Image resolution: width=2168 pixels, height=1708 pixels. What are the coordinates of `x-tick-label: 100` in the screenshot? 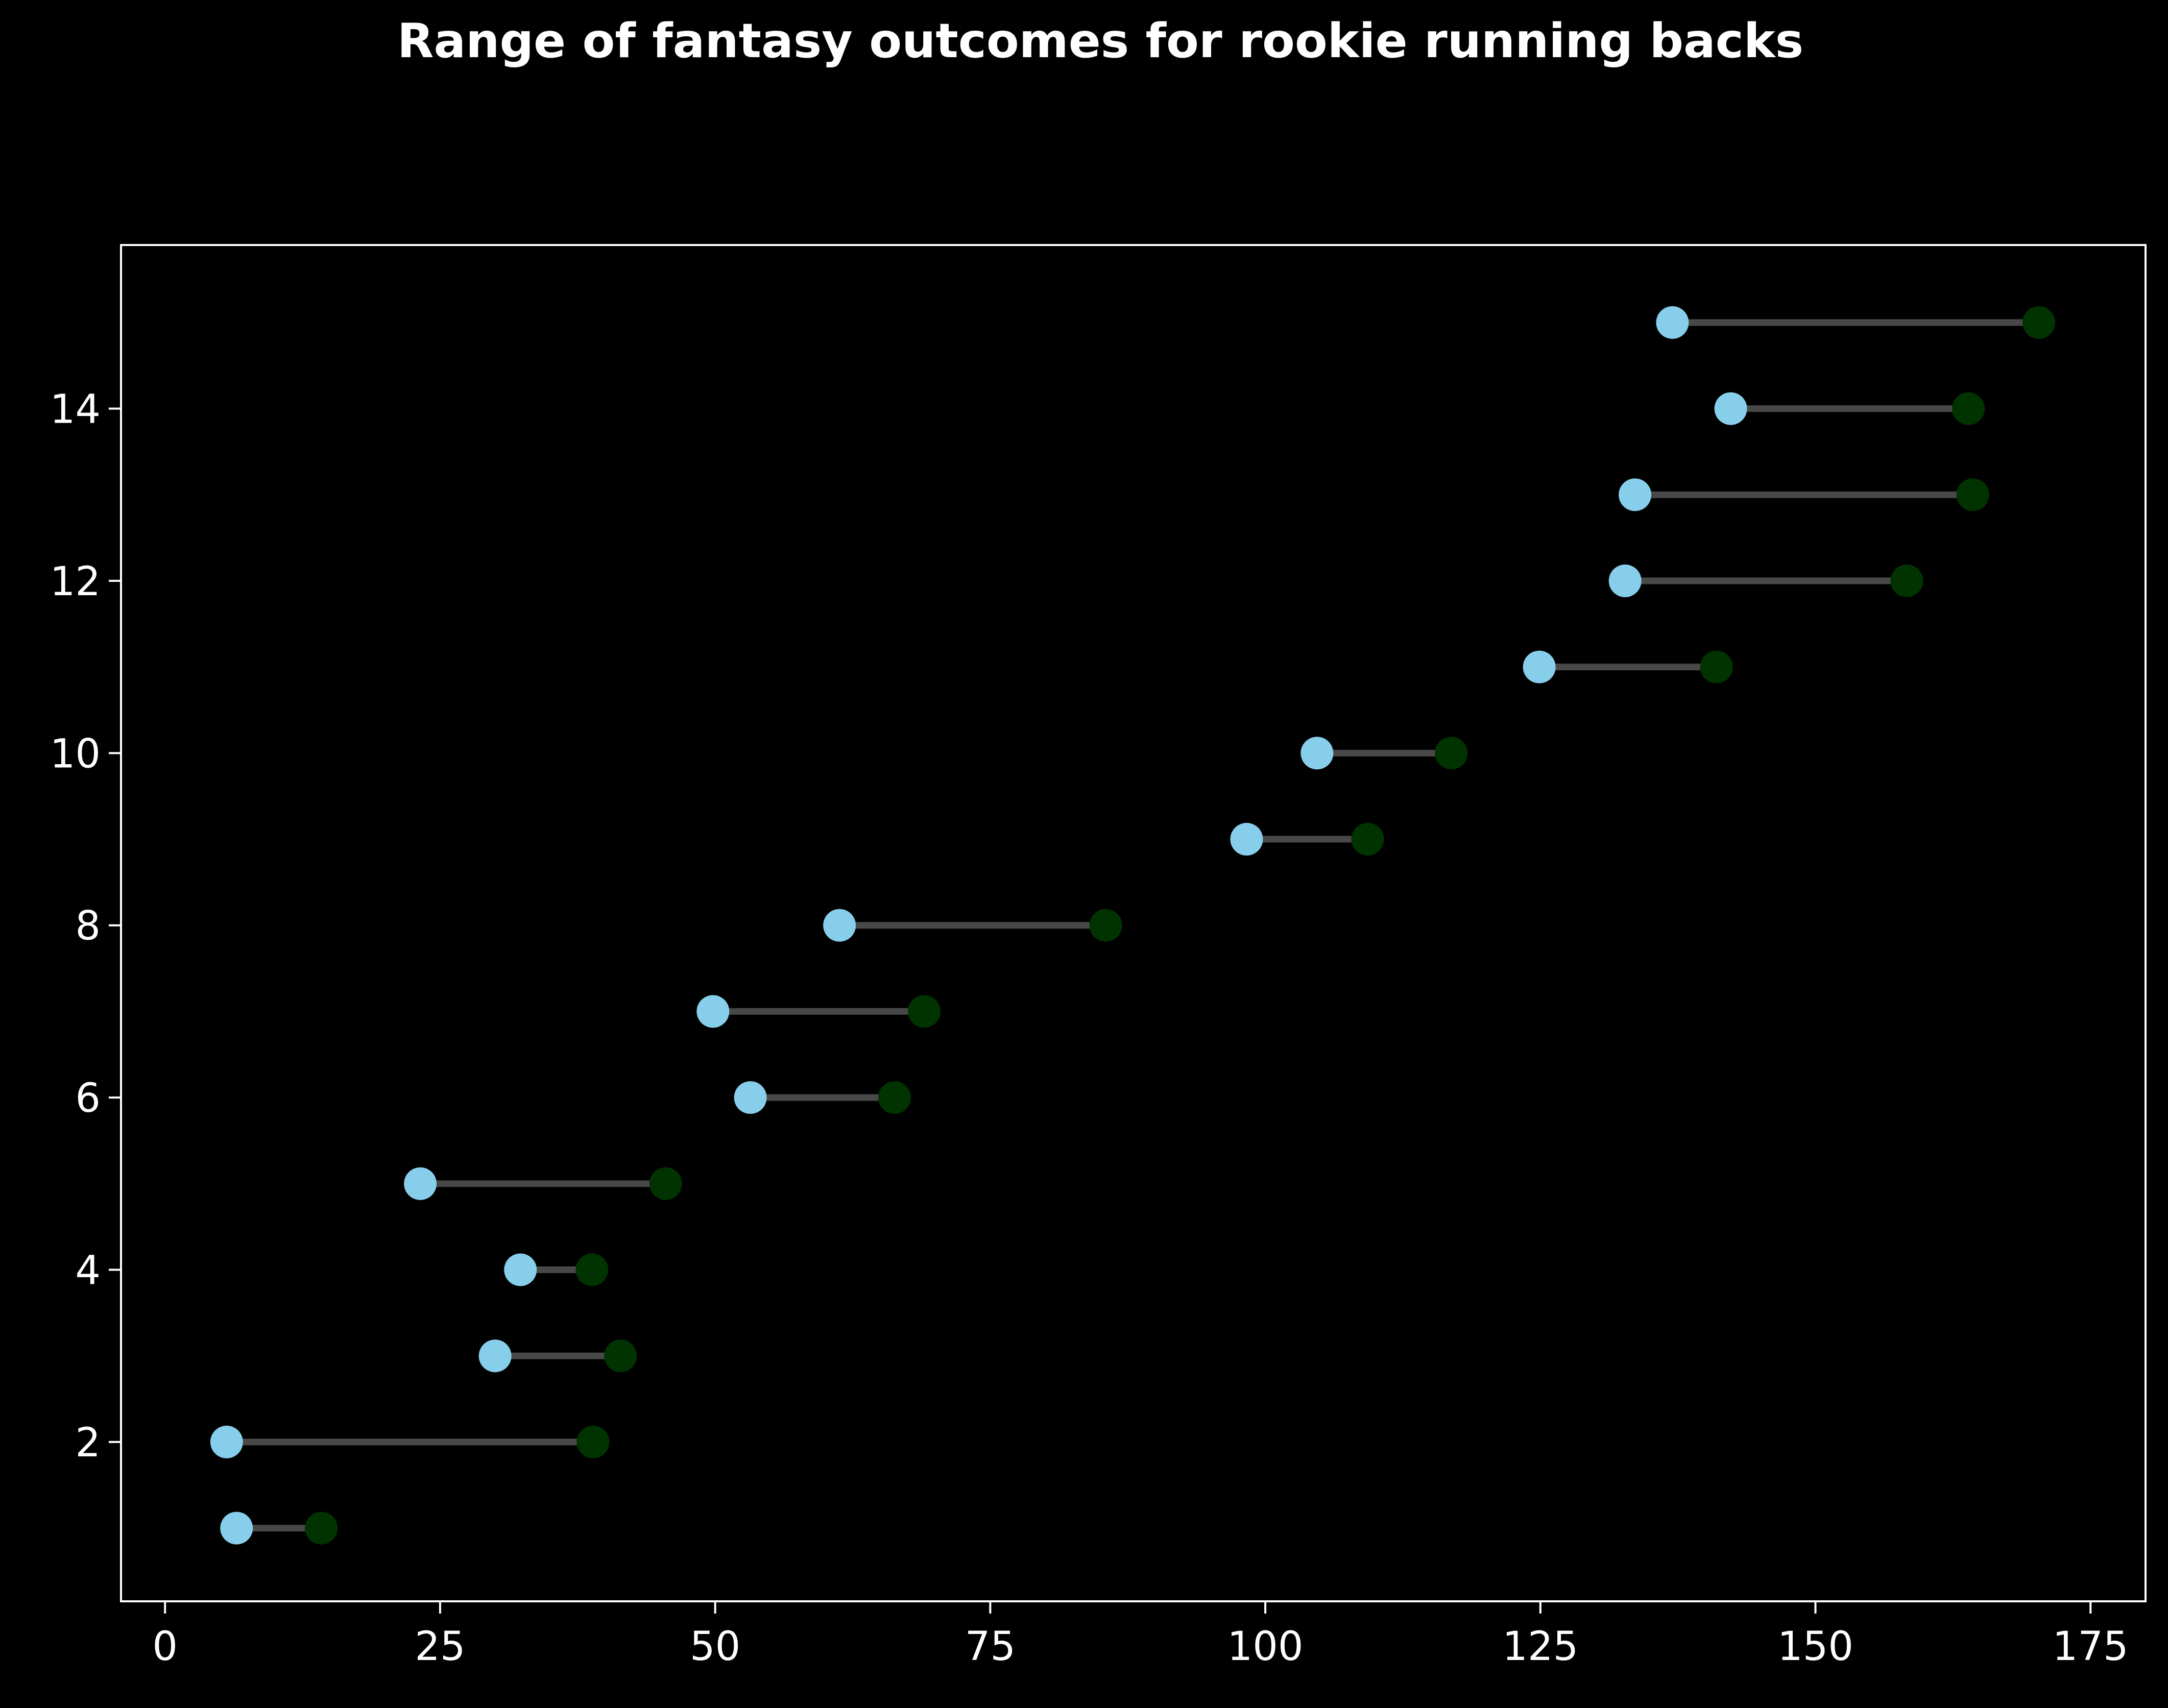 It's located at (1265, 1647).